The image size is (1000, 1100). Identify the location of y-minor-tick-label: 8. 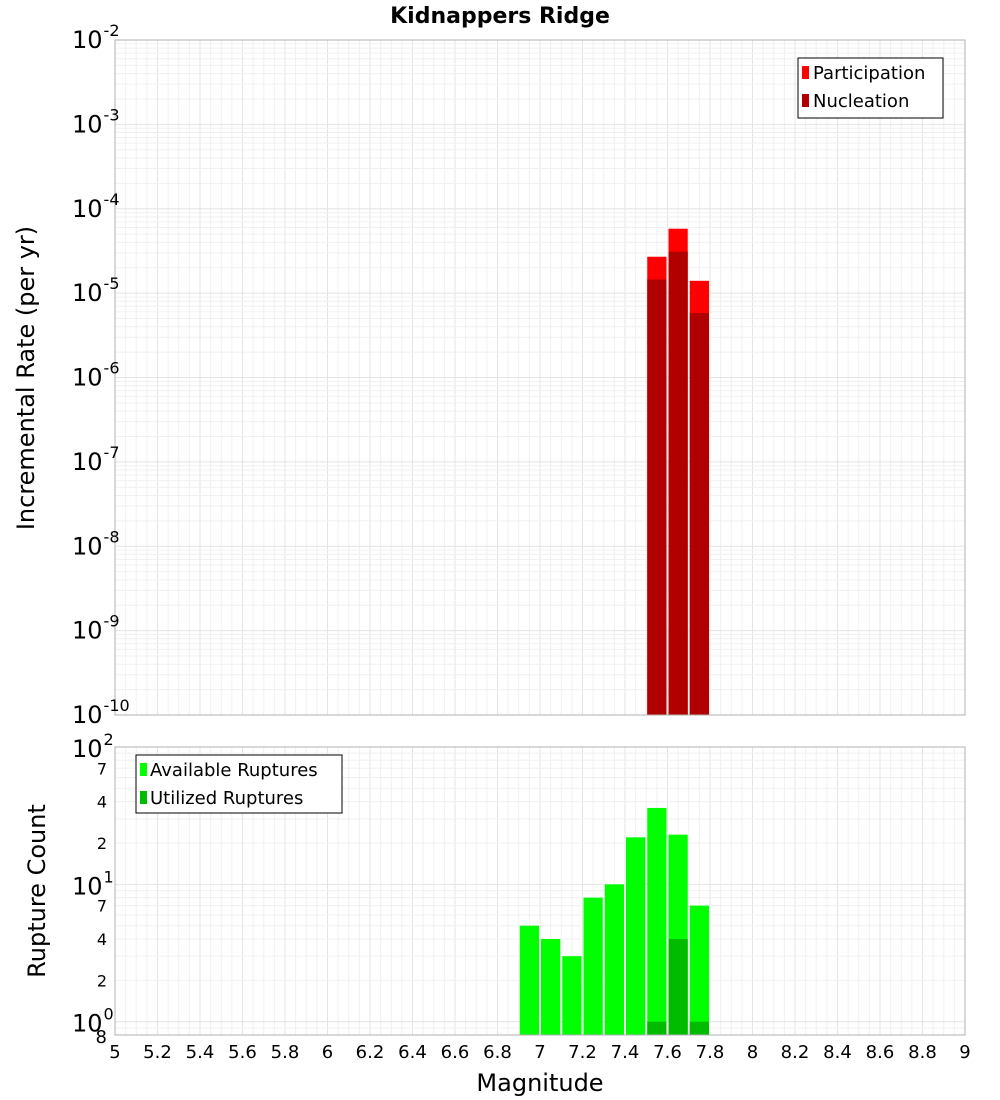
(101, 1037).